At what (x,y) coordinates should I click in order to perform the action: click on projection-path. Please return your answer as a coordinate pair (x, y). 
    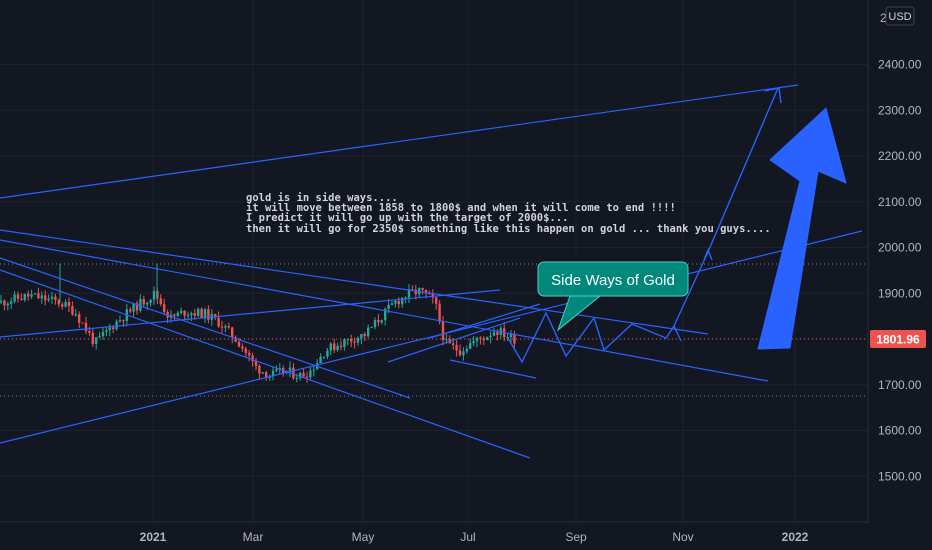
    Looking at the image, I should click on (726, 207).